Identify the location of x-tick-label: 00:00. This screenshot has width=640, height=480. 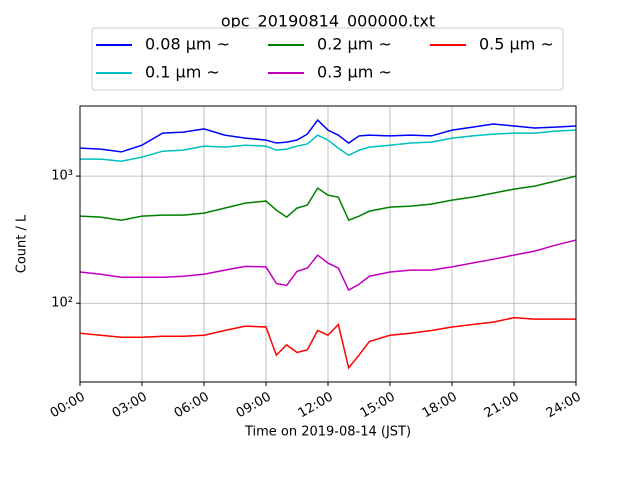
(68, 406).